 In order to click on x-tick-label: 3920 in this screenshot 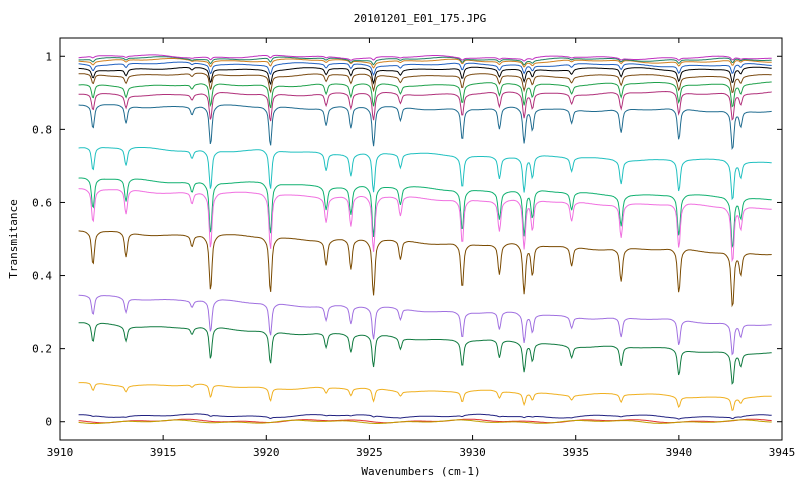, I will do `click(266, 452)`.